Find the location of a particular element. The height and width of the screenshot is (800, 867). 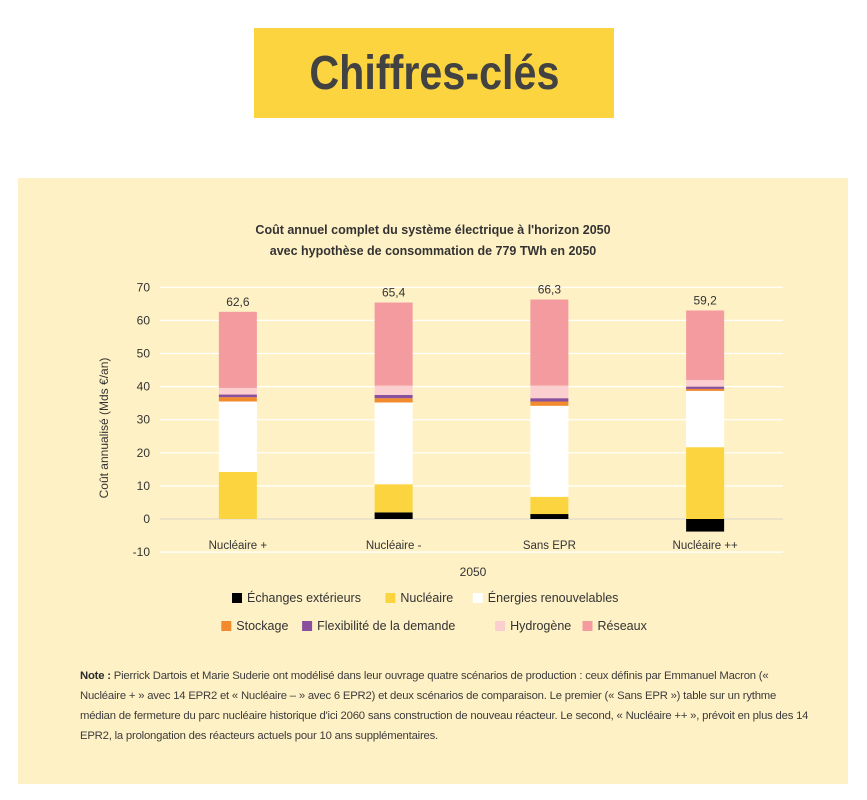

legend-label: Réseaux is located at coordinates (623, 626).